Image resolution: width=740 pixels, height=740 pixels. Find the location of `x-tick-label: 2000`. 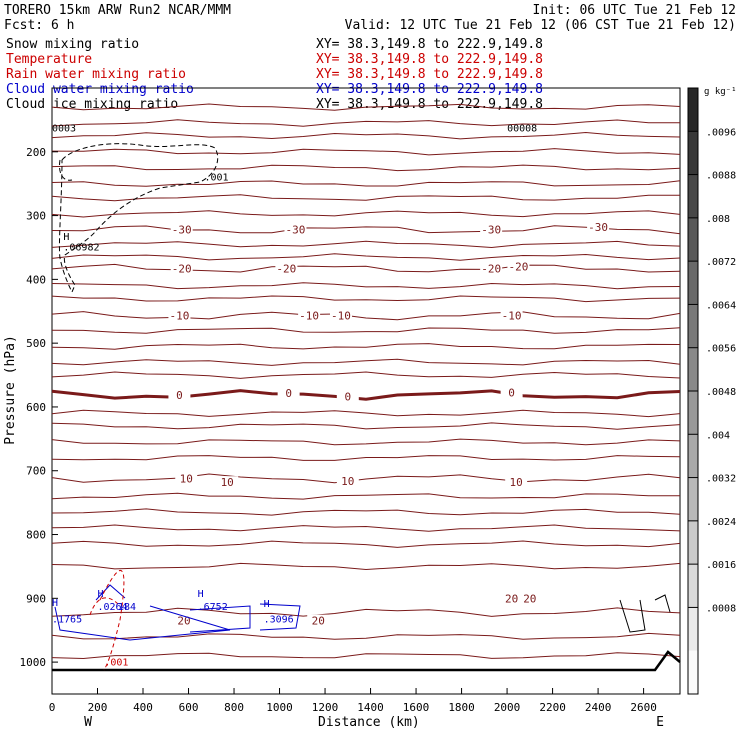

x-tick-label: 2000 is located at coordinates (507, 707).